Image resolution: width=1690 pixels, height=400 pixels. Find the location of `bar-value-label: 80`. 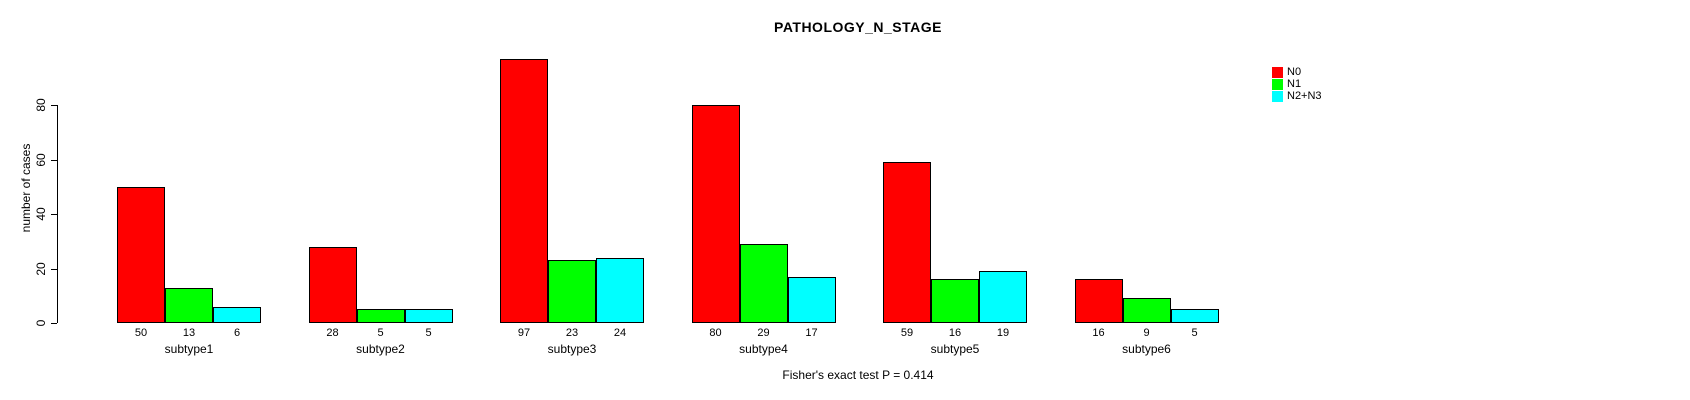

bar-value-label: 80 is located at coordinates (715, 333).